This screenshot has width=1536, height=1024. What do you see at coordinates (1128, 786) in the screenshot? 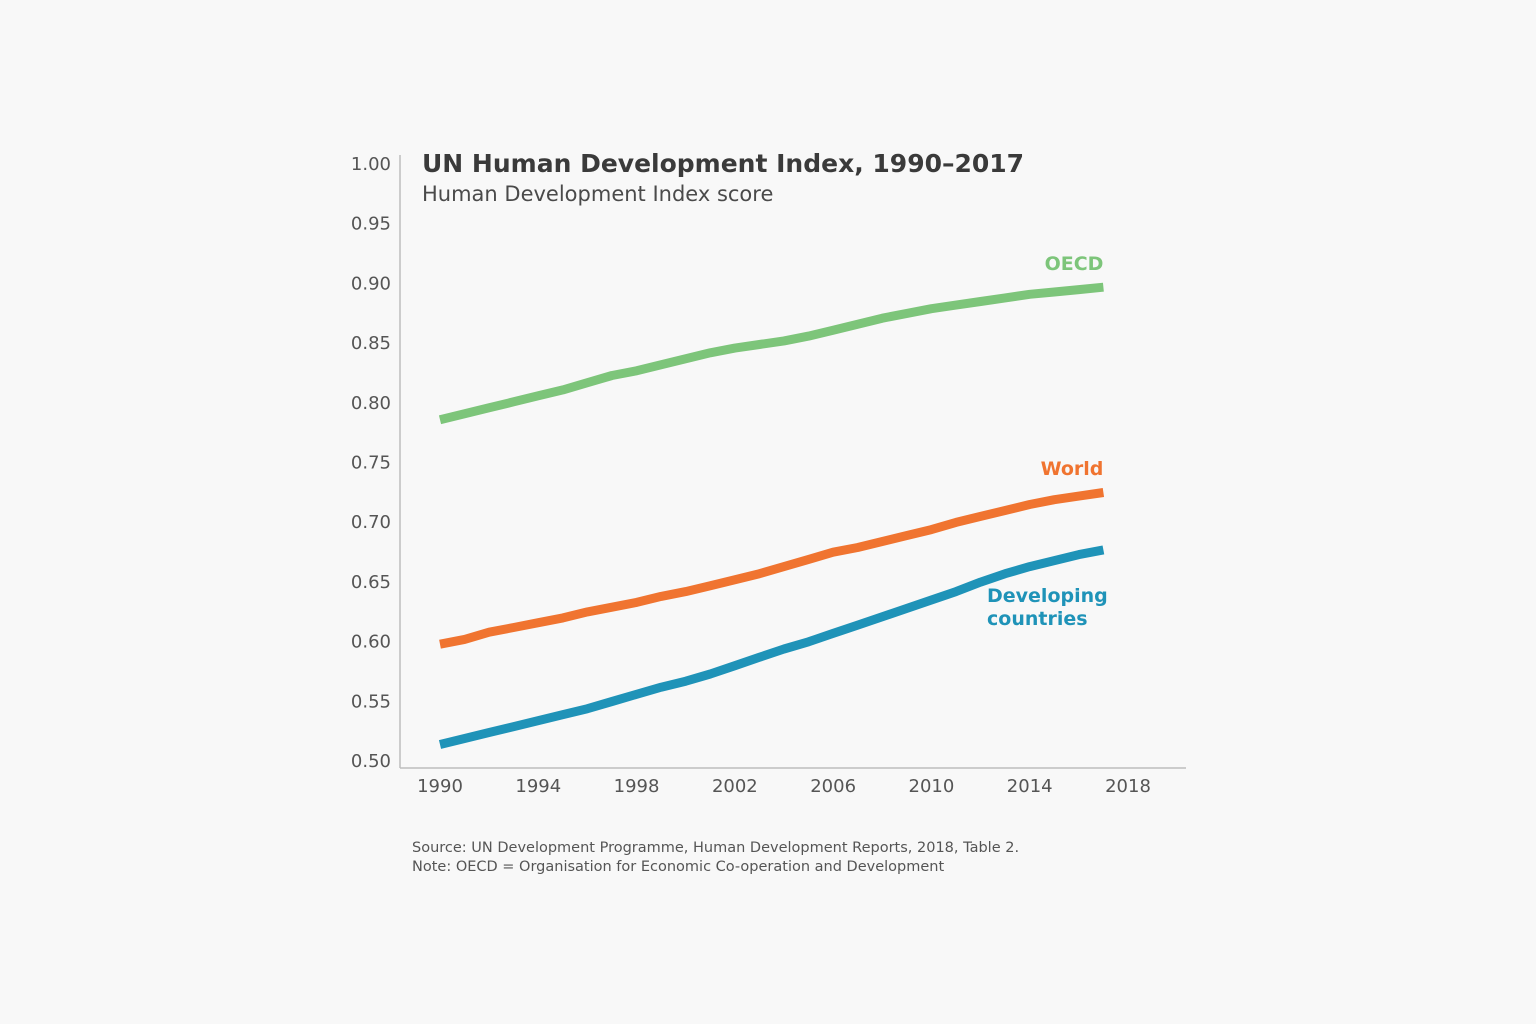
I see `x-tick-label: 2018` at bounding box center [1128, 786].